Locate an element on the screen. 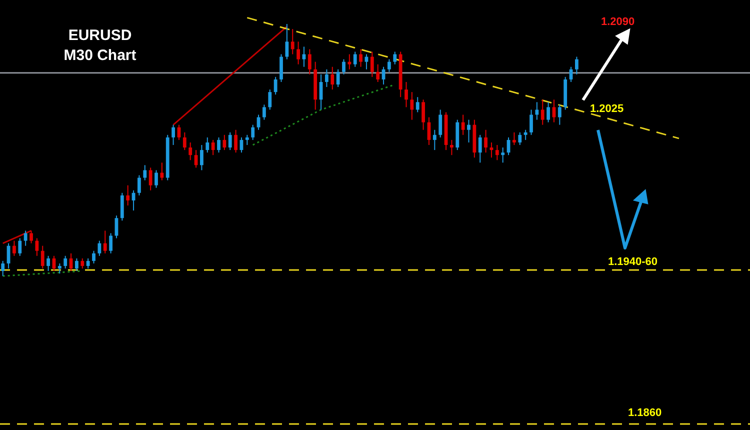  text: 1.1860 is located at coordinates (645, 413).